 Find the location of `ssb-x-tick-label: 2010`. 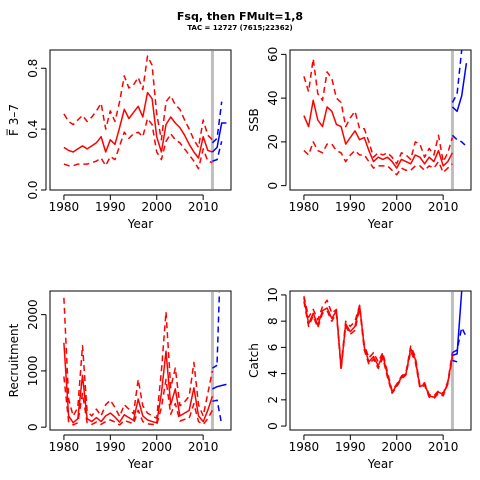

ssb-x-tick-label: 2010 is located at coordinates (443, 207).